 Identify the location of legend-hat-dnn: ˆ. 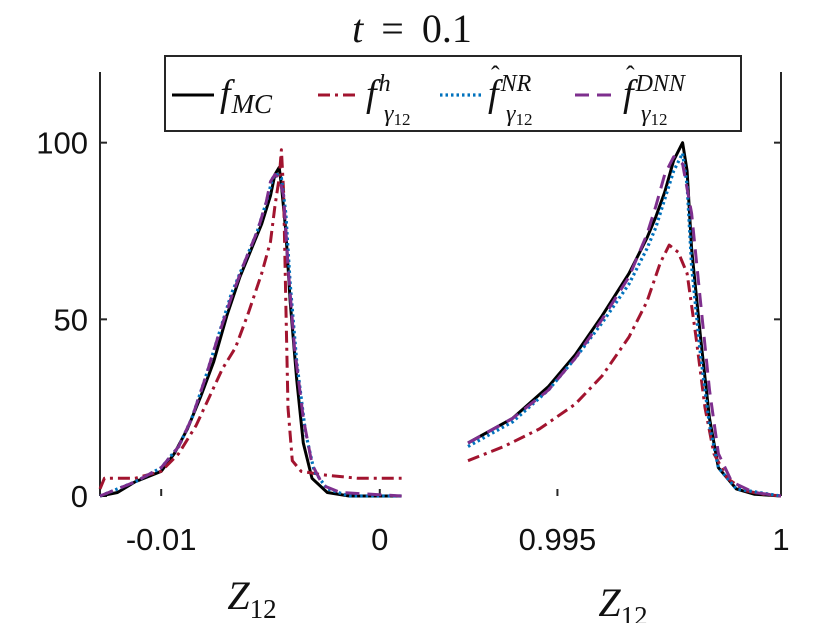
(630, 75).